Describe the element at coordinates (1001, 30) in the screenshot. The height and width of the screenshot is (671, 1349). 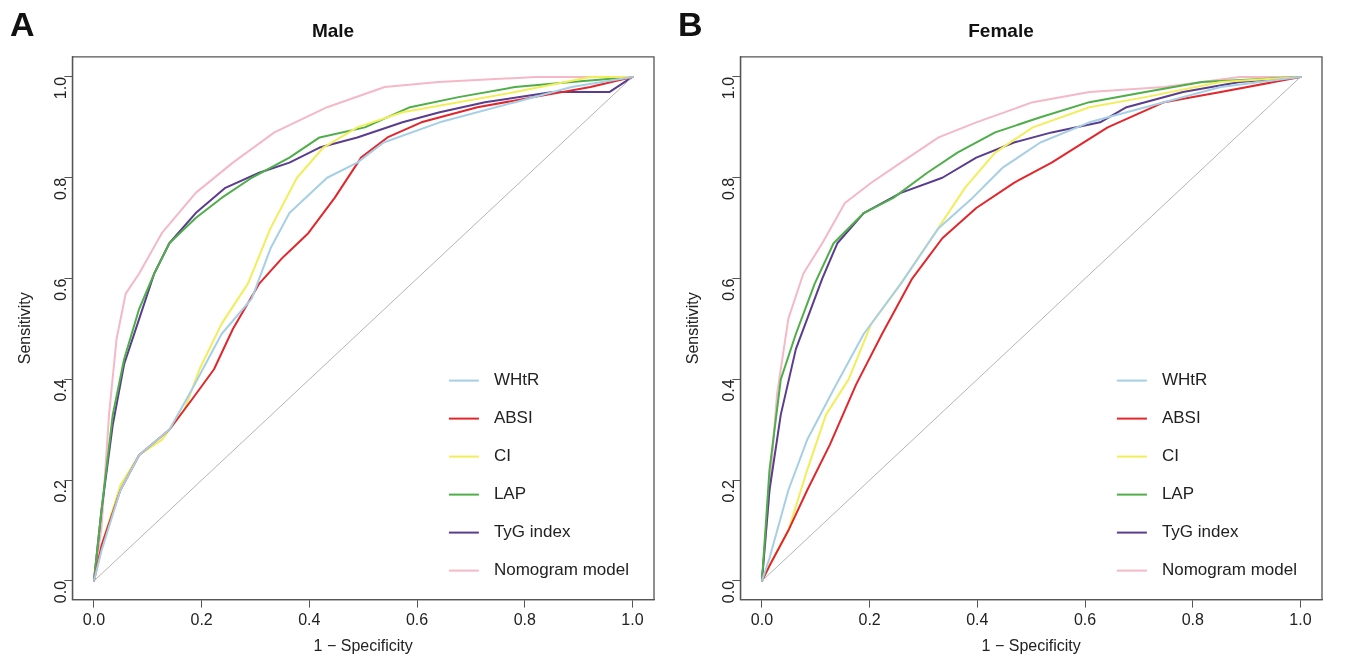
I see `chart-title: Female` at that location.